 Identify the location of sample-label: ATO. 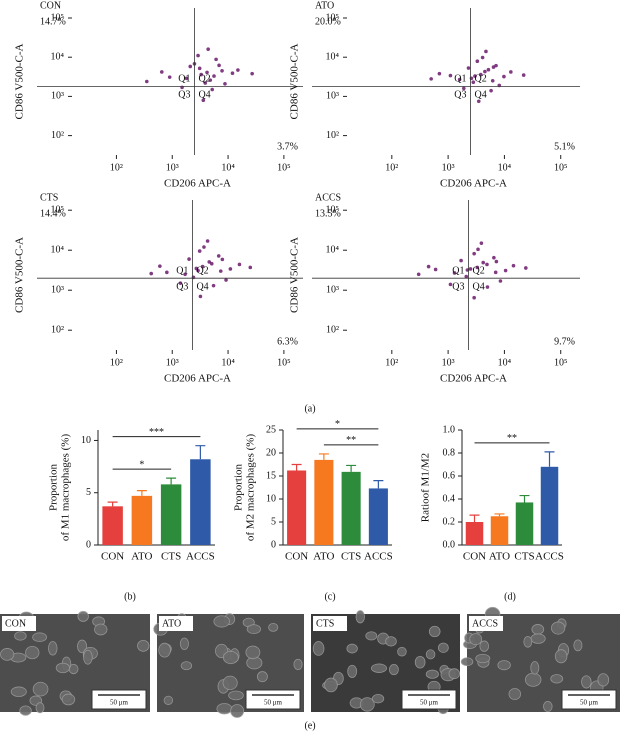
(324, 5).